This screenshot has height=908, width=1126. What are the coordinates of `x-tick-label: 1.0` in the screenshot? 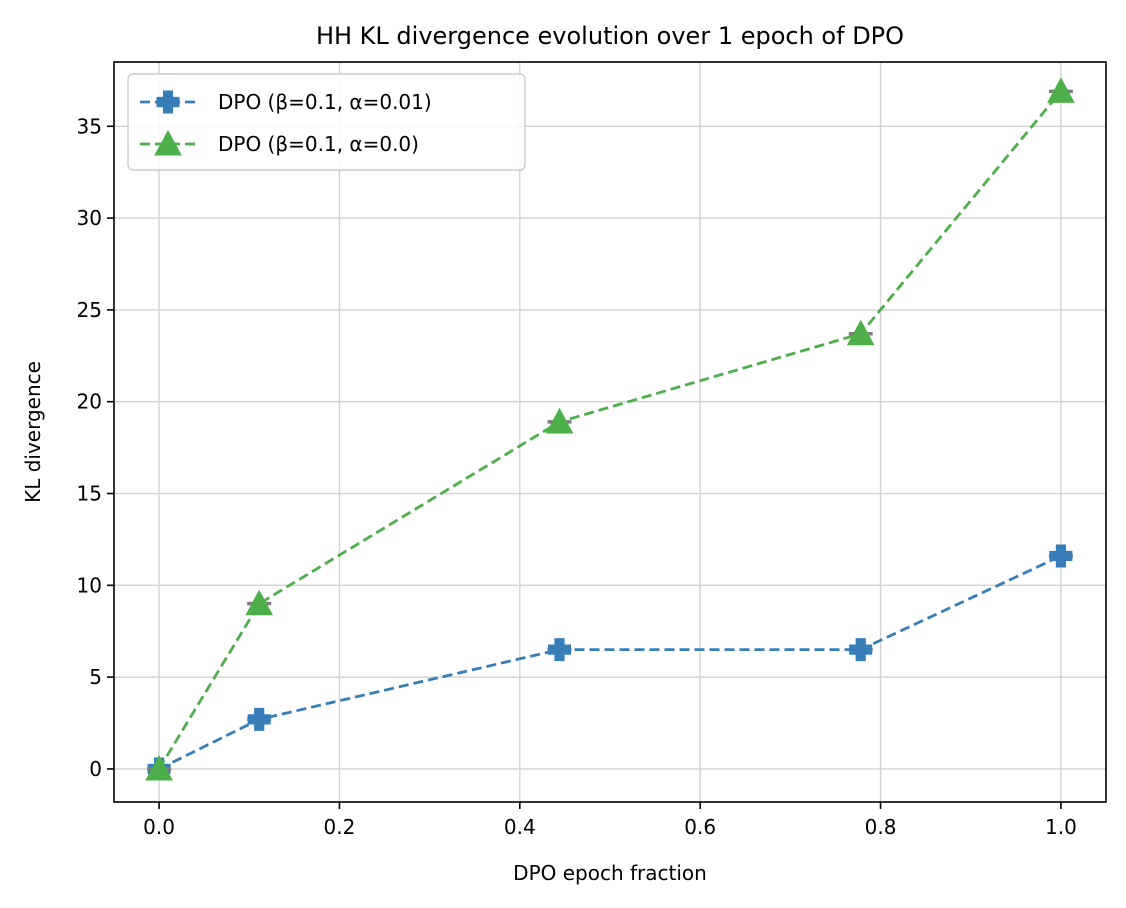 It's located at (1061, 827).